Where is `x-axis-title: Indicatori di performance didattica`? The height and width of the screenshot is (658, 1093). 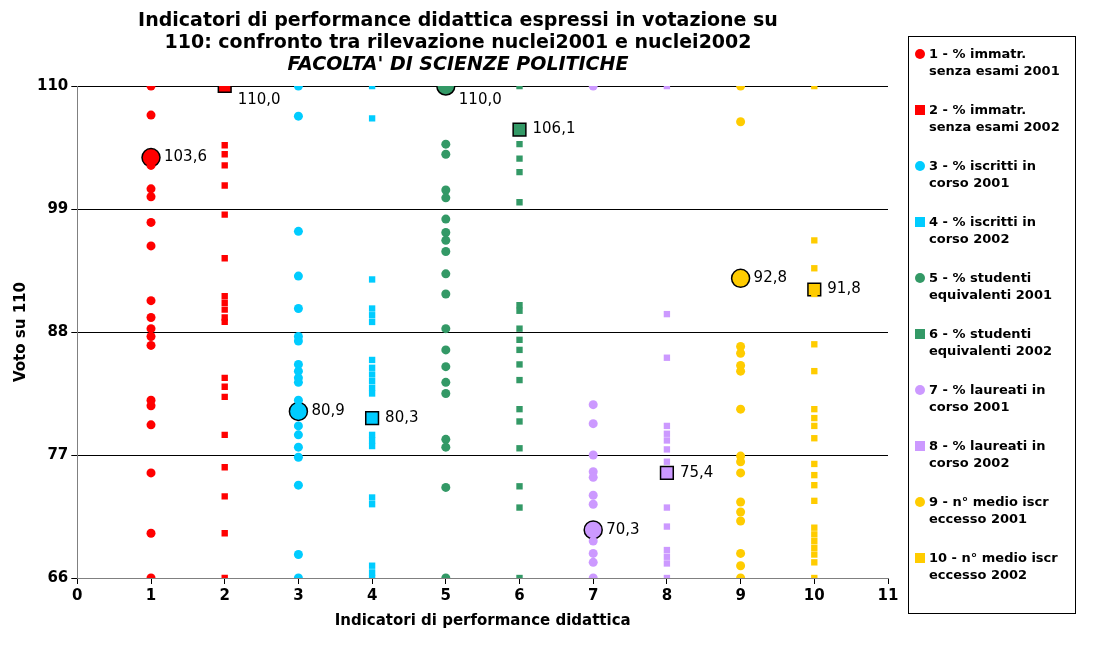
x-axis-title: Indicatori di performance didattica is located at coordinates (482, 619).